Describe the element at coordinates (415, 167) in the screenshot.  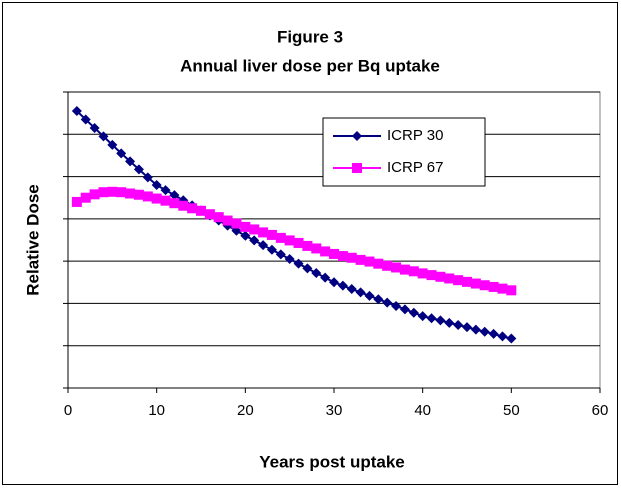
I see `legend-label: ICRP 67` at that location.